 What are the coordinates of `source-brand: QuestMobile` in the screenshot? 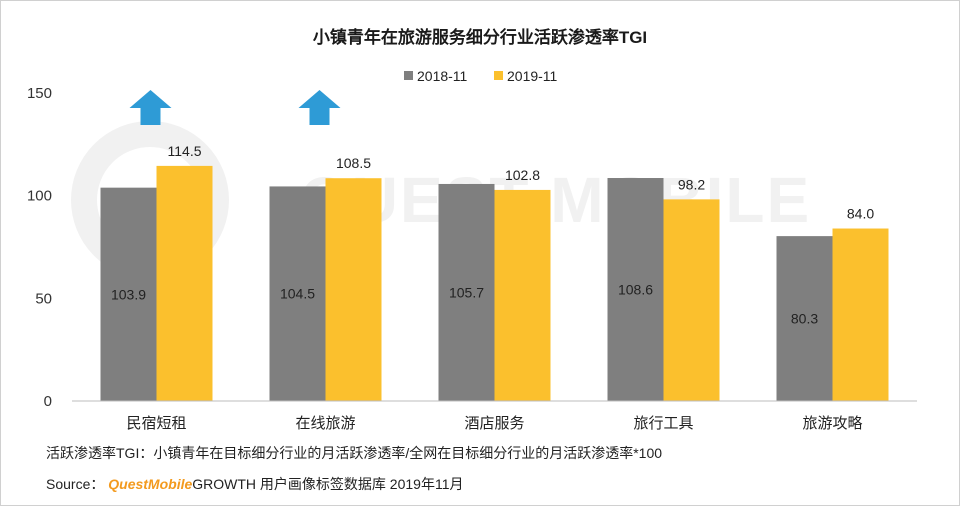 It's located at (150, 484).